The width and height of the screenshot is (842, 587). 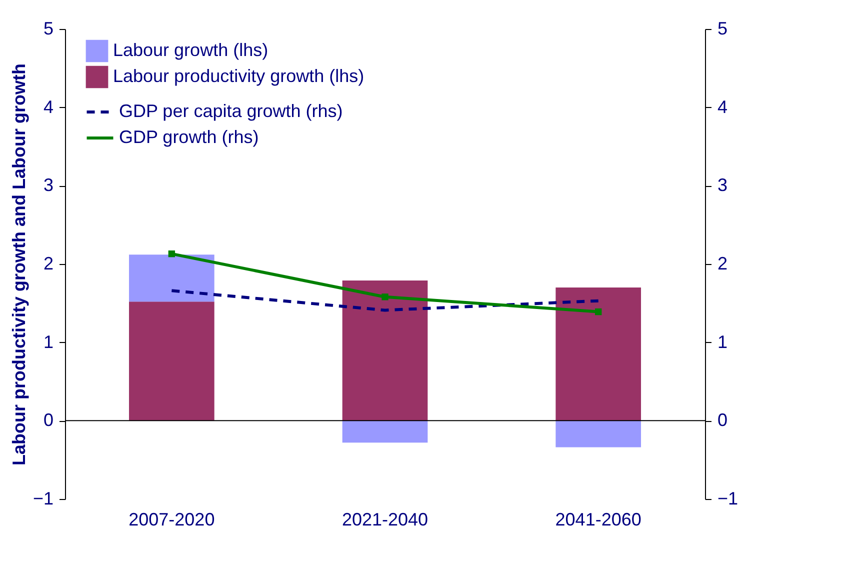 I want to click on y-tick-label: 1, so click(x=48, y=342).